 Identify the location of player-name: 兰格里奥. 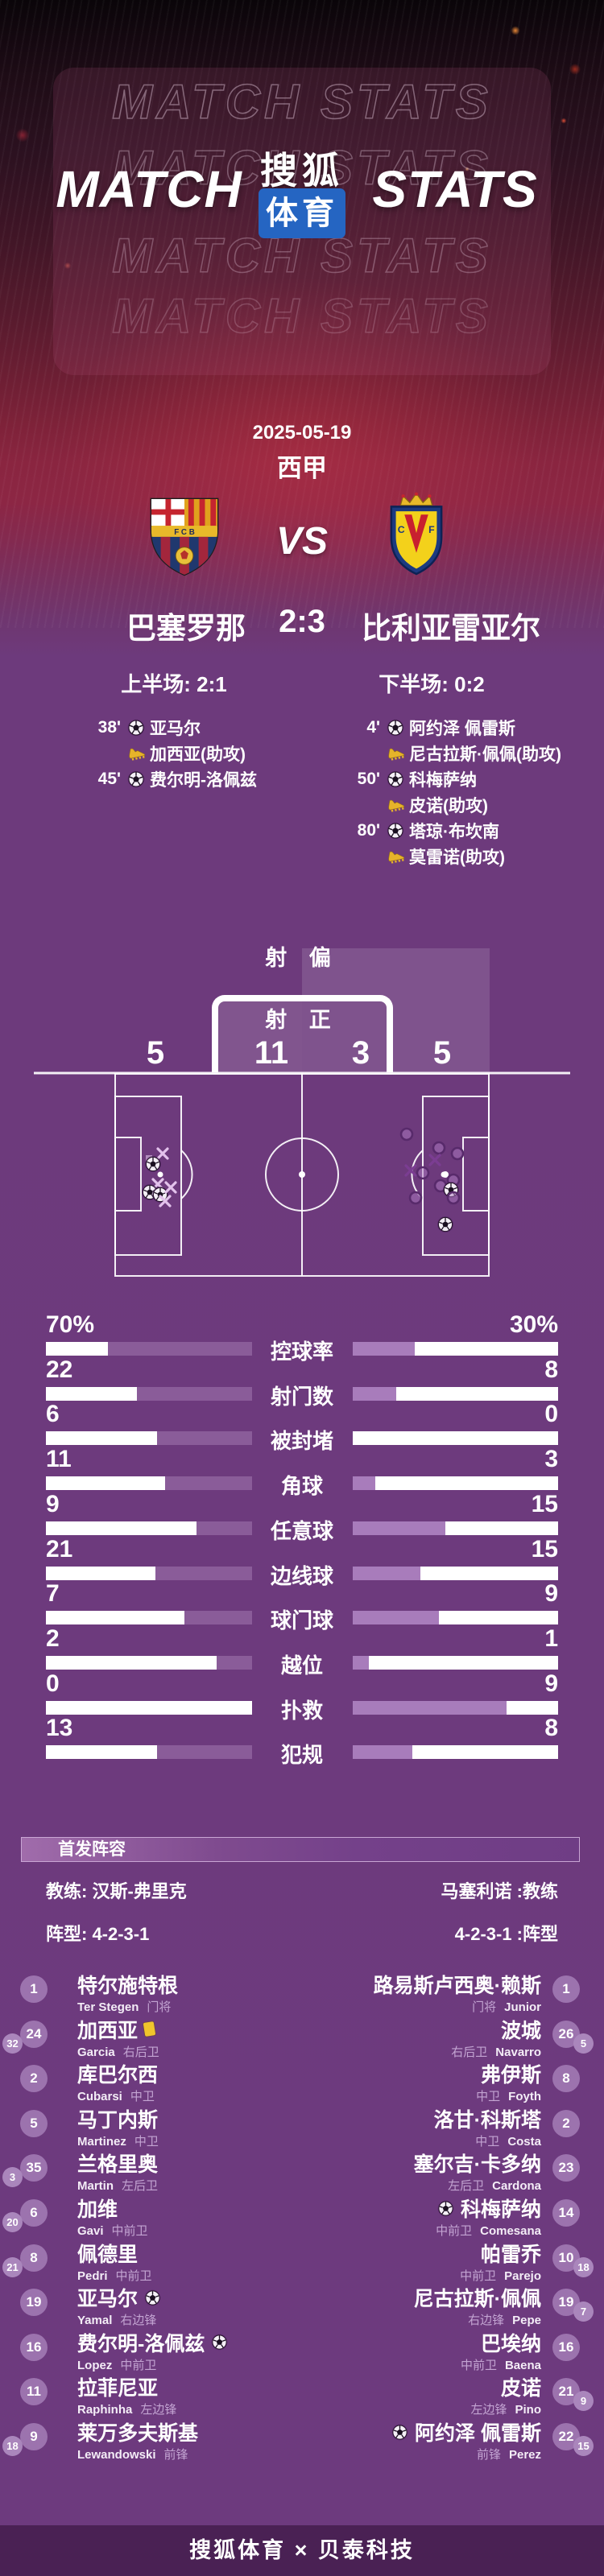
(118, 2165).